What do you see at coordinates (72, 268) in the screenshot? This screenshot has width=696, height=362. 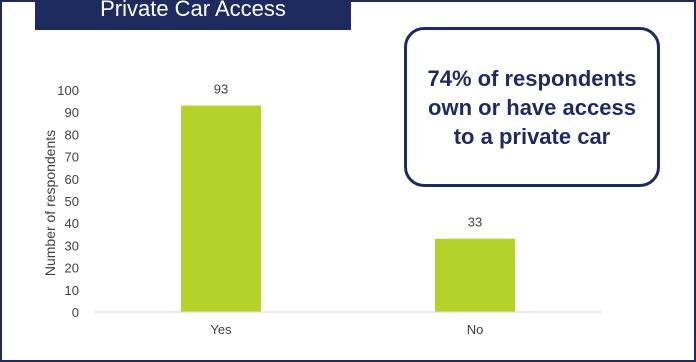 I see `y-tick-label: 20` at bounding box center [72, 268].